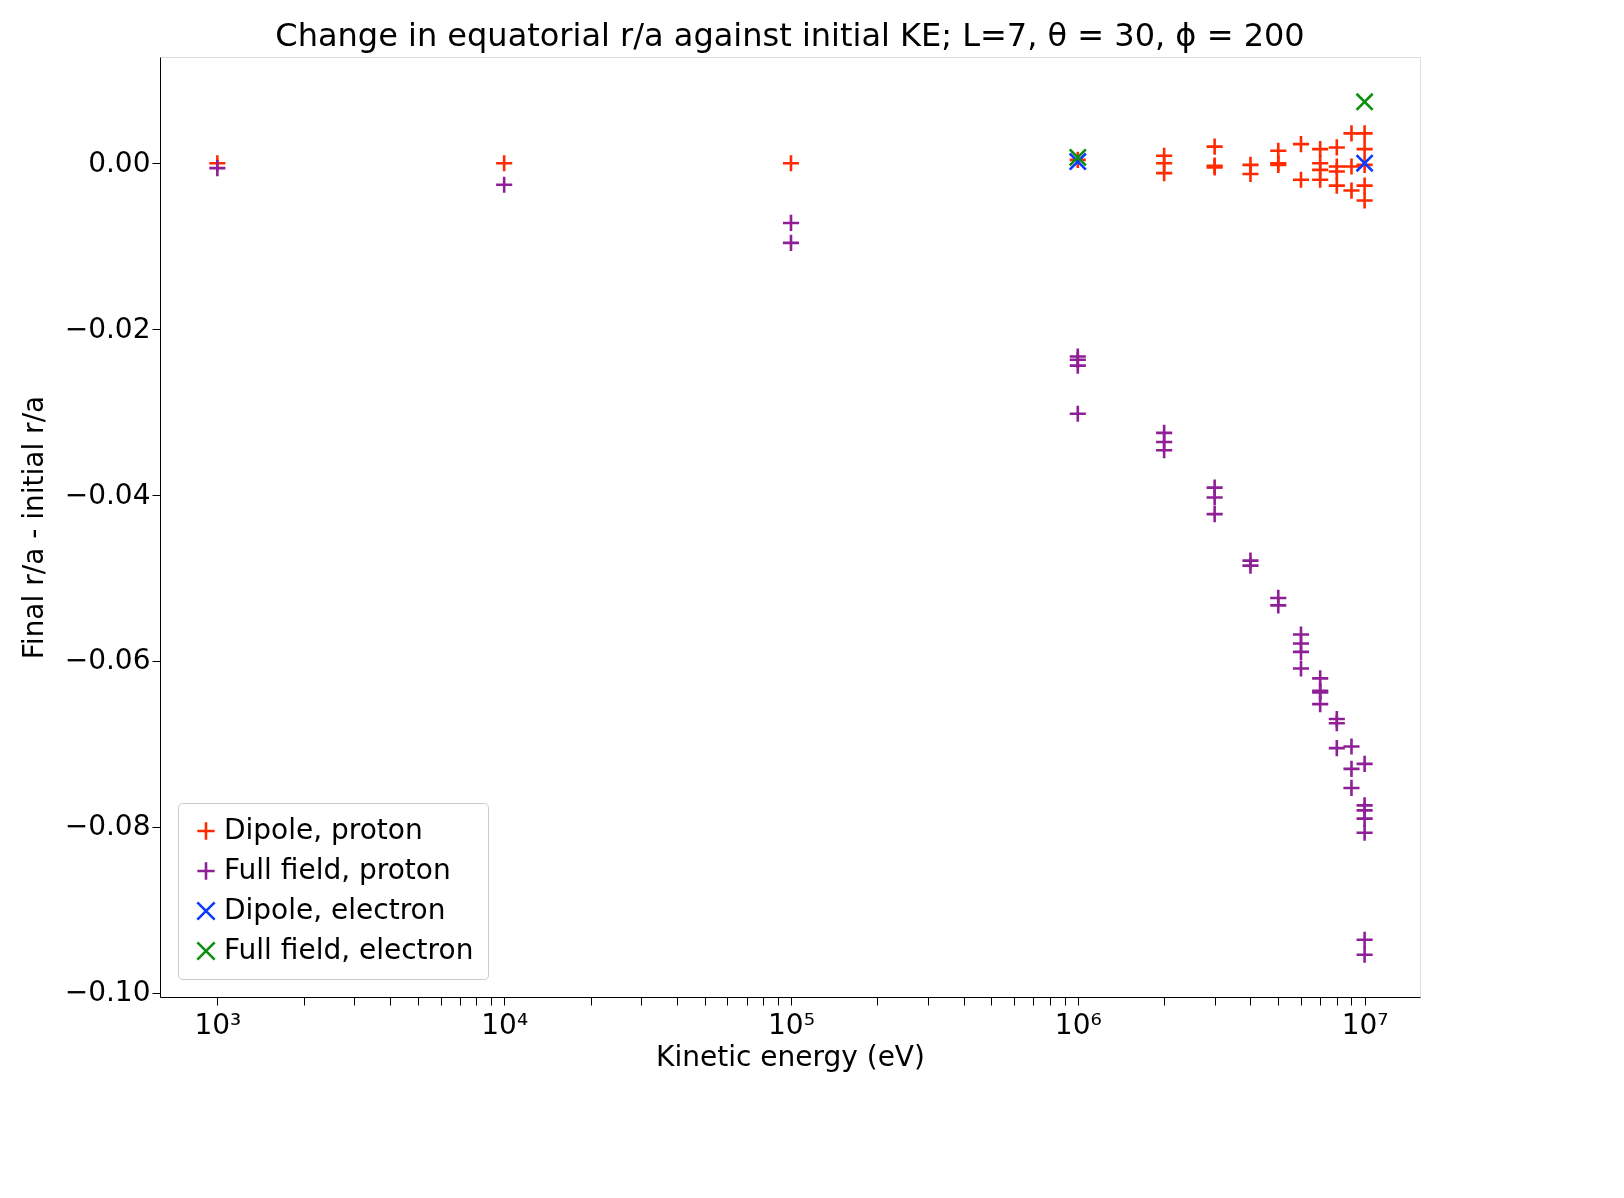  What do you see at coordinates (335, 909) in the screenshot?
I see `legend-label: Dipole, electron` at bounding box center [335, 909].